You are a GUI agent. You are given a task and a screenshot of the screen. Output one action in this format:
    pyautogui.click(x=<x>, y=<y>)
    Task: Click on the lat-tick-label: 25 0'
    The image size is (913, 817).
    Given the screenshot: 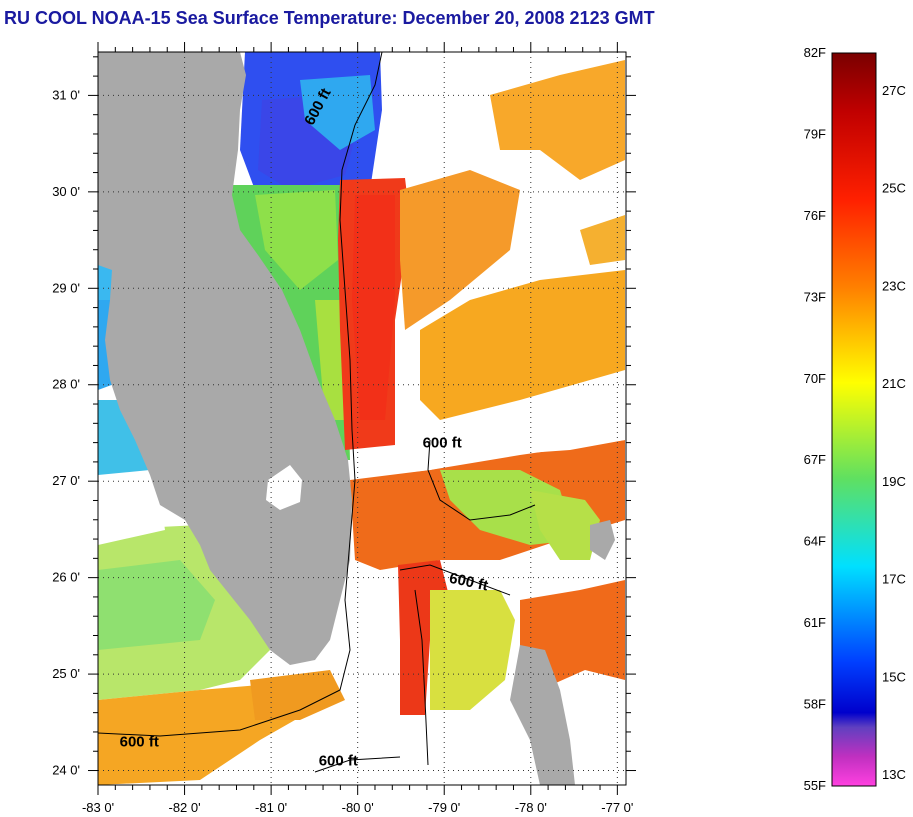 What is the action you would take?
    pyautogui.click(x=66, y=673)
    